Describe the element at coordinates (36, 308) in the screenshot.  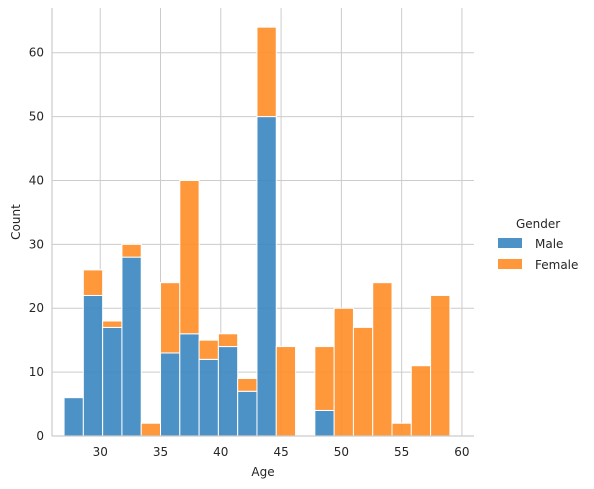
I see `y-tick-label: 20` at that location.